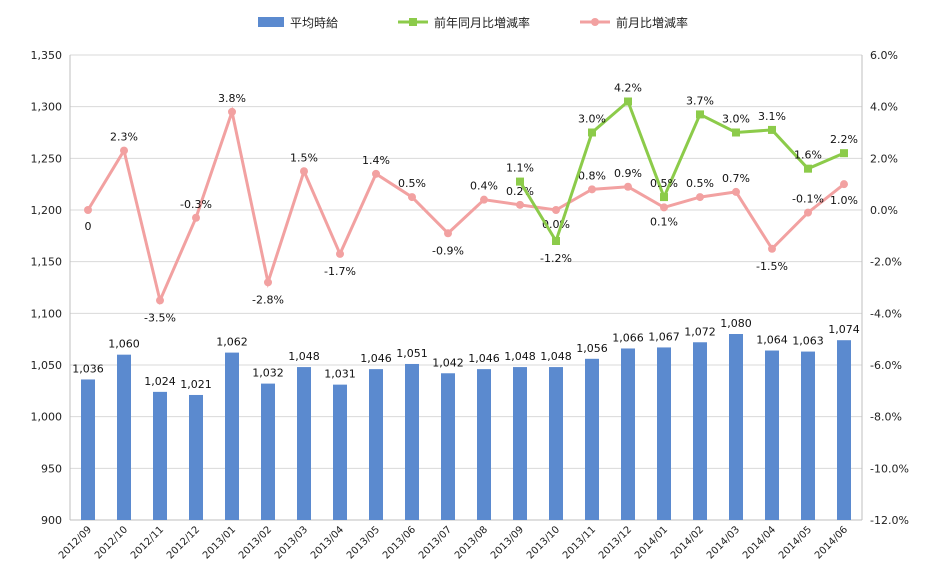 The width and height of the screenshot is (939, 578). What do you see at coordinates (376, 358) in the screenshot?
I see `bar-data-label: 1,046` at bounding box center [376, 358].